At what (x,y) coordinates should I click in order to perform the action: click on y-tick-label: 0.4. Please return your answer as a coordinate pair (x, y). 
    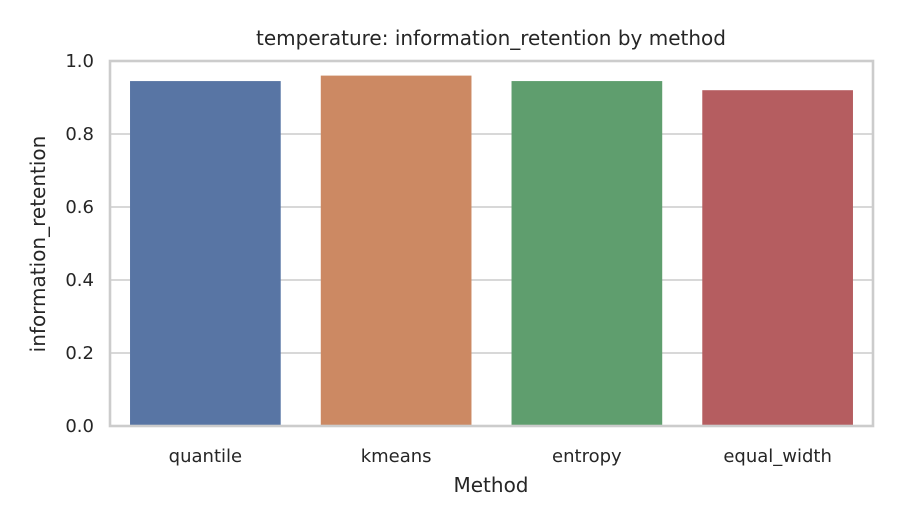
    Looking at the image, I should click on (79, 280).